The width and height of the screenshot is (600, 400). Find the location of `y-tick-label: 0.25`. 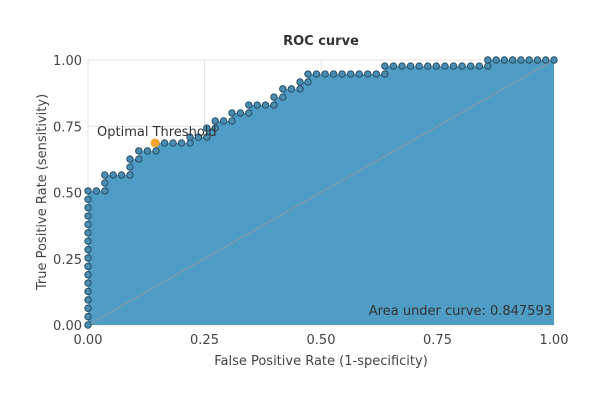

y-tick-label: 0.25 is located at coordinates (67, 260).